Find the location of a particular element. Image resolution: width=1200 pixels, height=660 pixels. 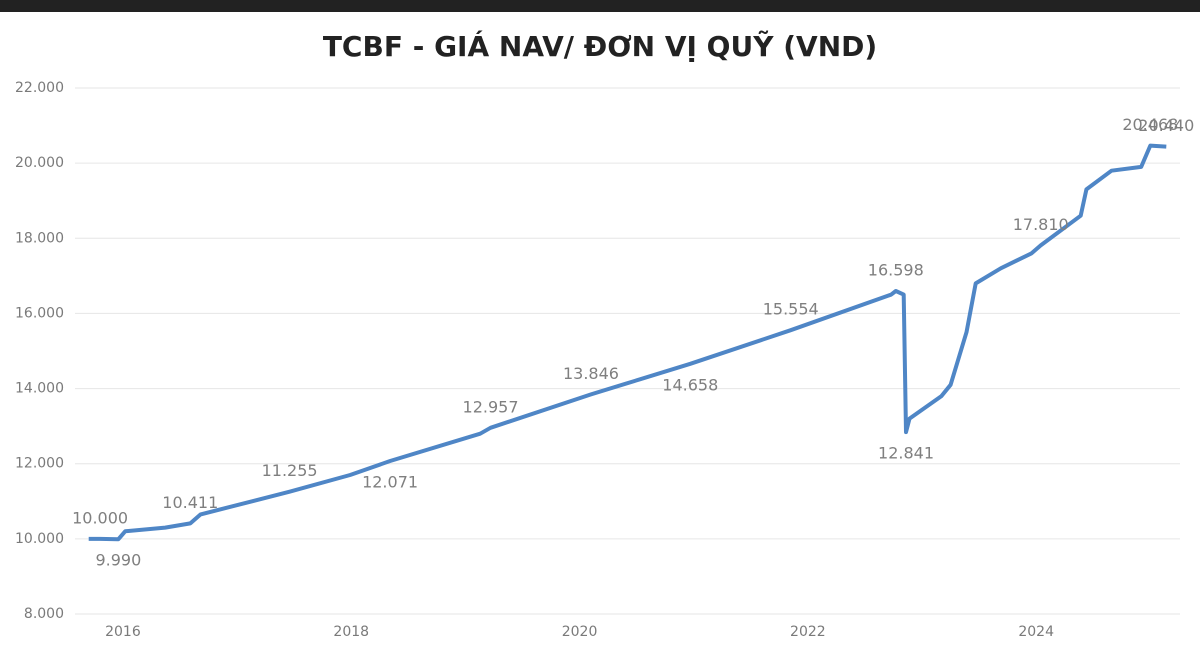

y-tick-label: 22.000 is located at coordinates (39, 88).